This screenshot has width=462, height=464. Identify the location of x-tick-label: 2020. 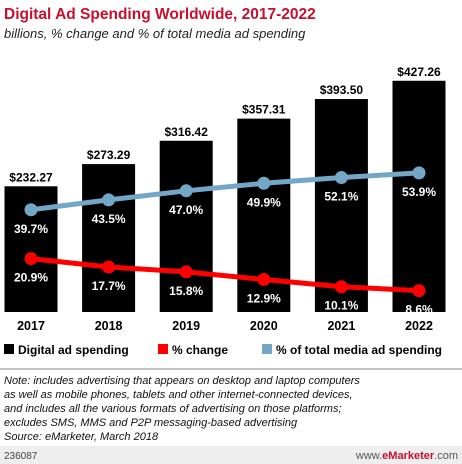
(264, 326).